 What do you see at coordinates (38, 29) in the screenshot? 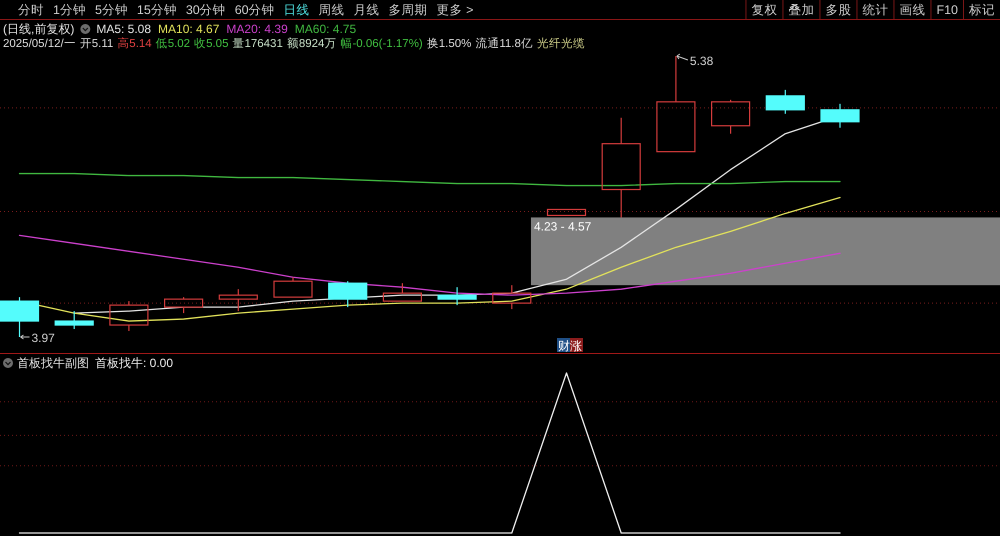
I see `title: (日线,前复权)` at bounding box center [38, 29].